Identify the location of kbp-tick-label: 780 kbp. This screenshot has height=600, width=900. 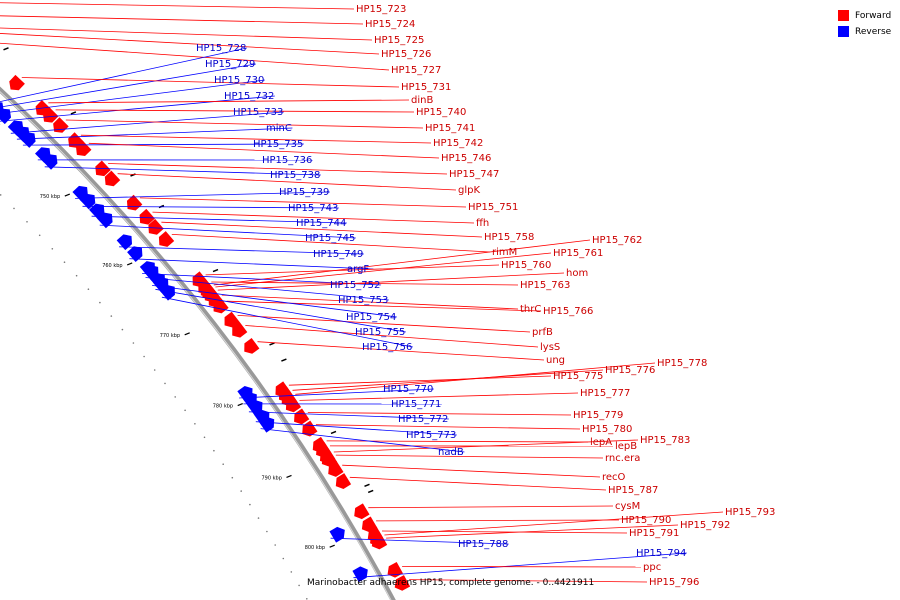
(223, 407).